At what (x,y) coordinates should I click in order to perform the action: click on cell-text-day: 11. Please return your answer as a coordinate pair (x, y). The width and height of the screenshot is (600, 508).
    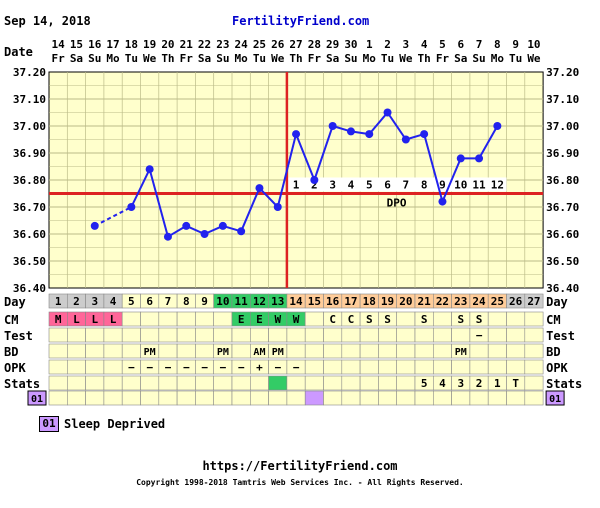
    Looking at the image, I should click on (242, 301).